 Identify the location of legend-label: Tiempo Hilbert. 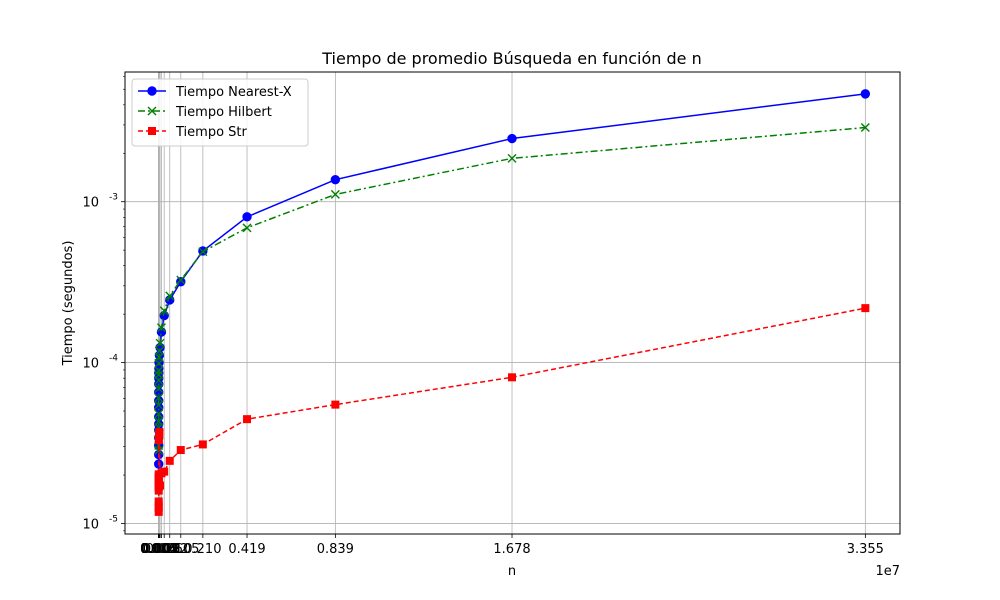
(223, 112).